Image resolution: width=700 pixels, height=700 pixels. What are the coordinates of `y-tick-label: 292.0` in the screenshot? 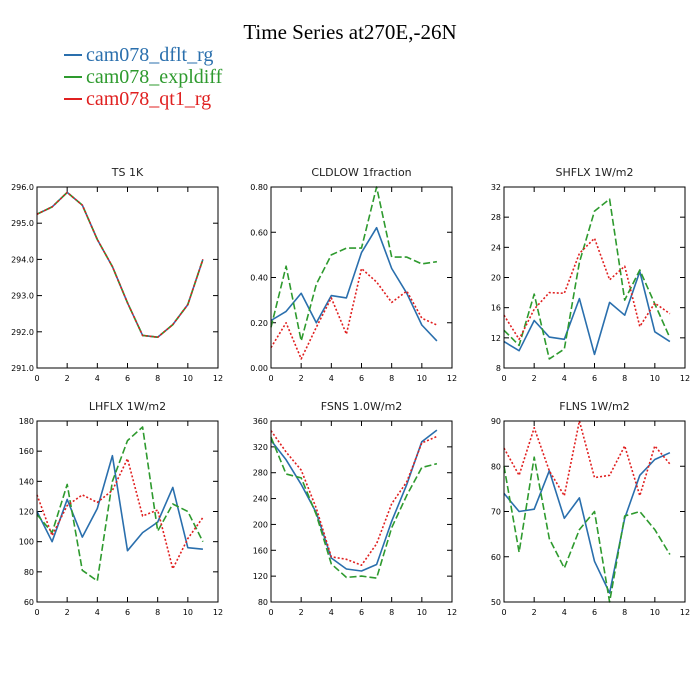 It's located at (22, 332).